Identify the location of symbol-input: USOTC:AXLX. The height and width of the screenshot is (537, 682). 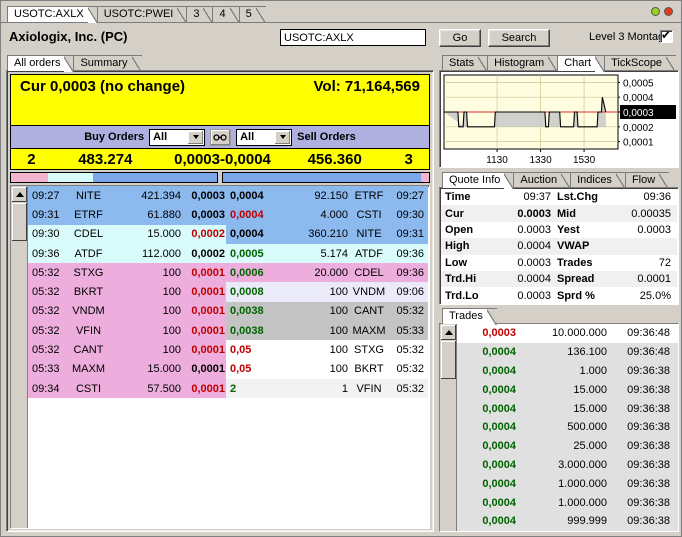
(353, 37).